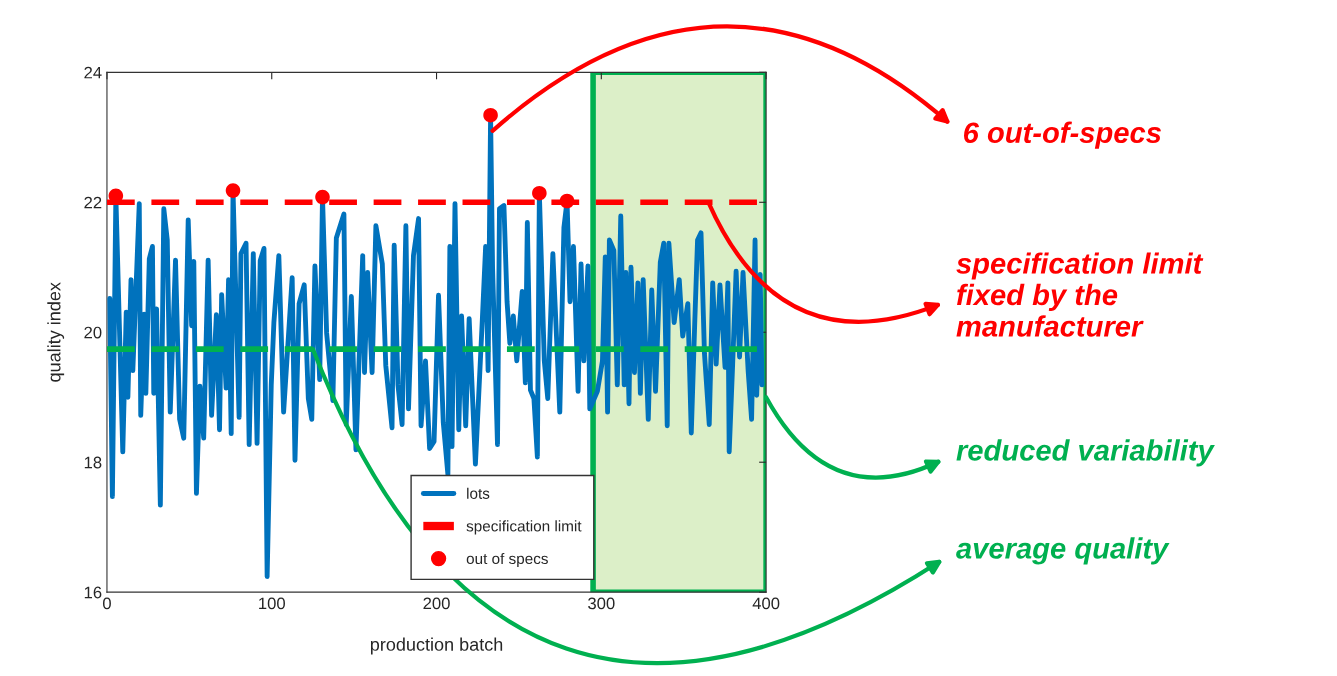 This screenshot has height=676, width=1337. What do you see at coordinates (601, 603) in the screenshot?
I see `x-tick-label: 300` at bounding box center [601, 603].